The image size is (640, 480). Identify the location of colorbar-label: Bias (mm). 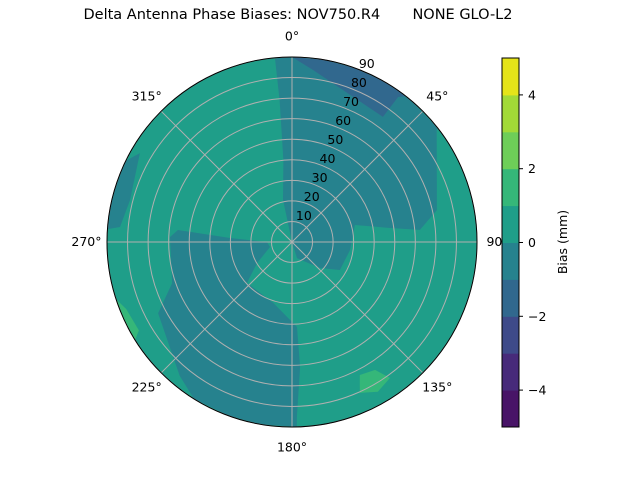
(562, 242).